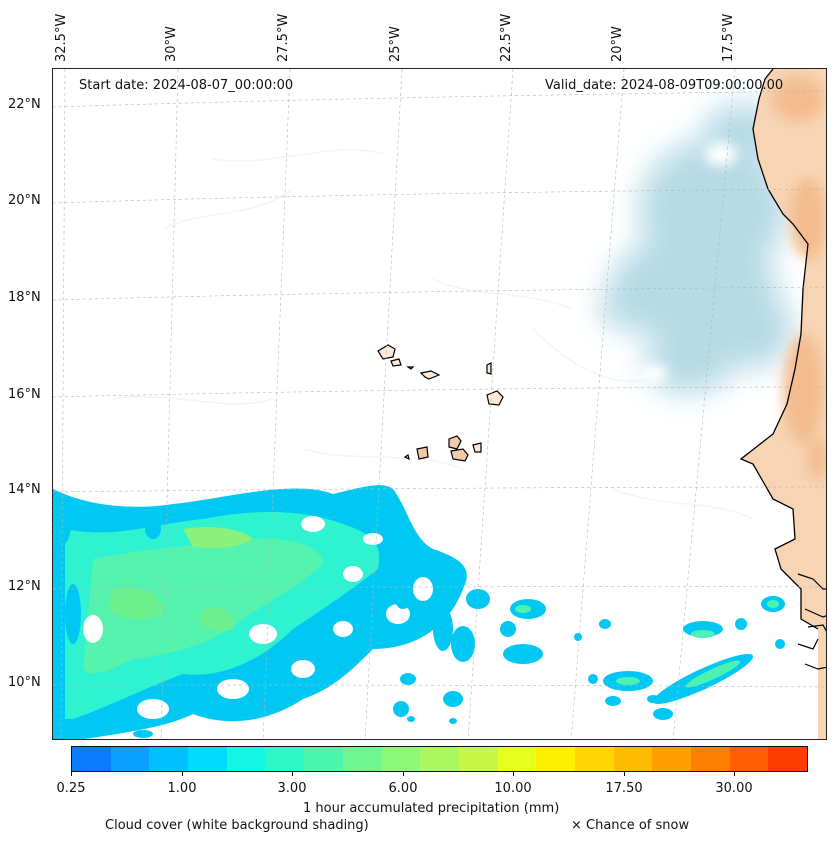  Describe the element at coordinates (403, 788) in the screenshot. I see `cb-tick-label-3: 6.00` at that location.